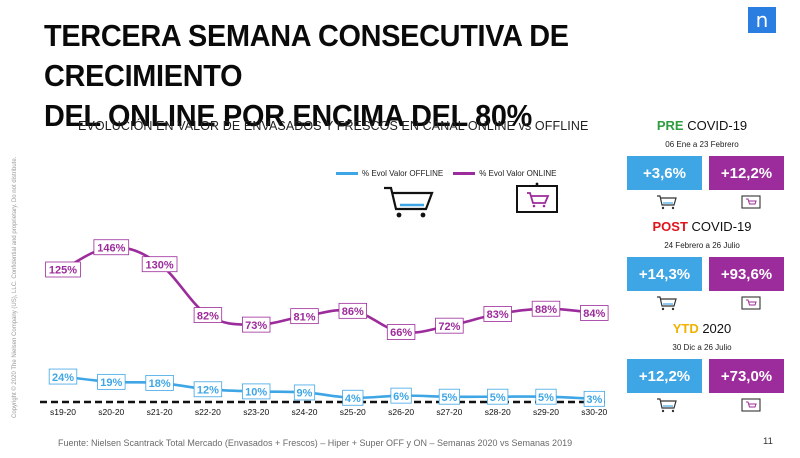 The image size is (800, 458). I want to click on data-label-online: 81%, so click(304, 316).